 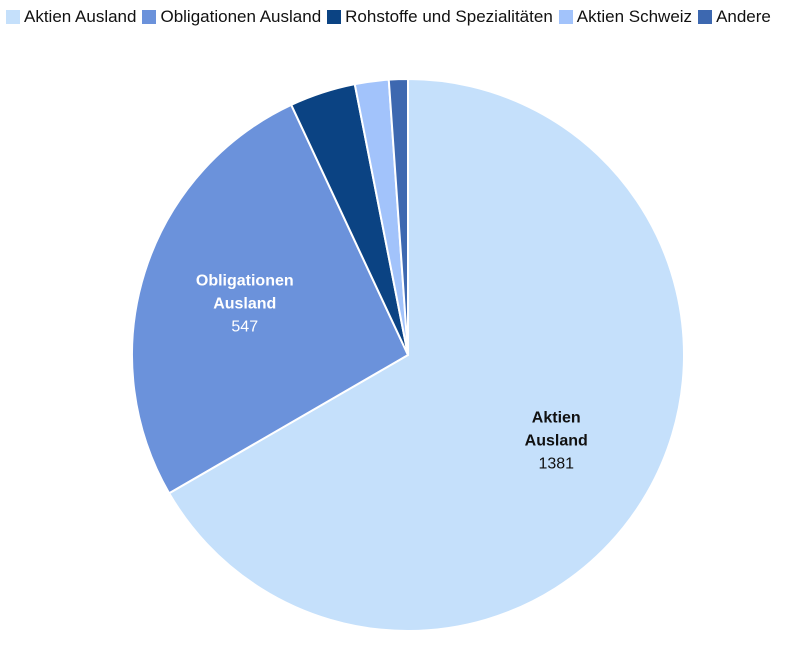 I want to click on slice-label-name: Aktien, so click(x=556, y=417).